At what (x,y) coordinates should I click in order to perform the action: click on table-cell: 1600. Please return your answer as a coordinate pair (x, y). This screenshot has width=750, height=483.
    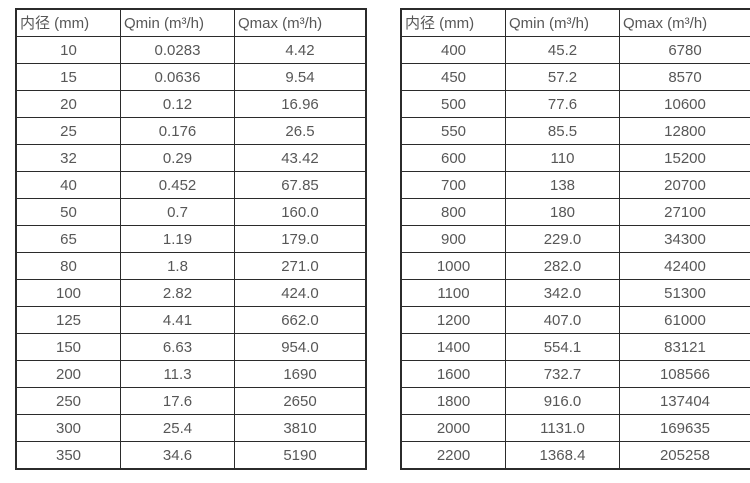
    Looking at the image, I should click on (453, 374).